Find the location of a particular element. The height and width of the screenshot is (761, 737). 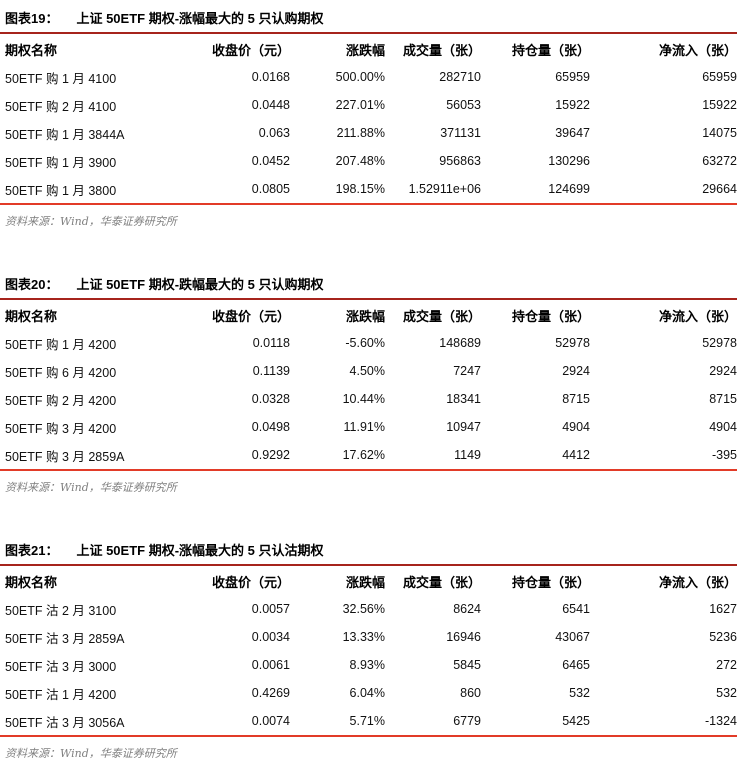

cell-net-inflow: -1324 is located at coordinates (721, 721).